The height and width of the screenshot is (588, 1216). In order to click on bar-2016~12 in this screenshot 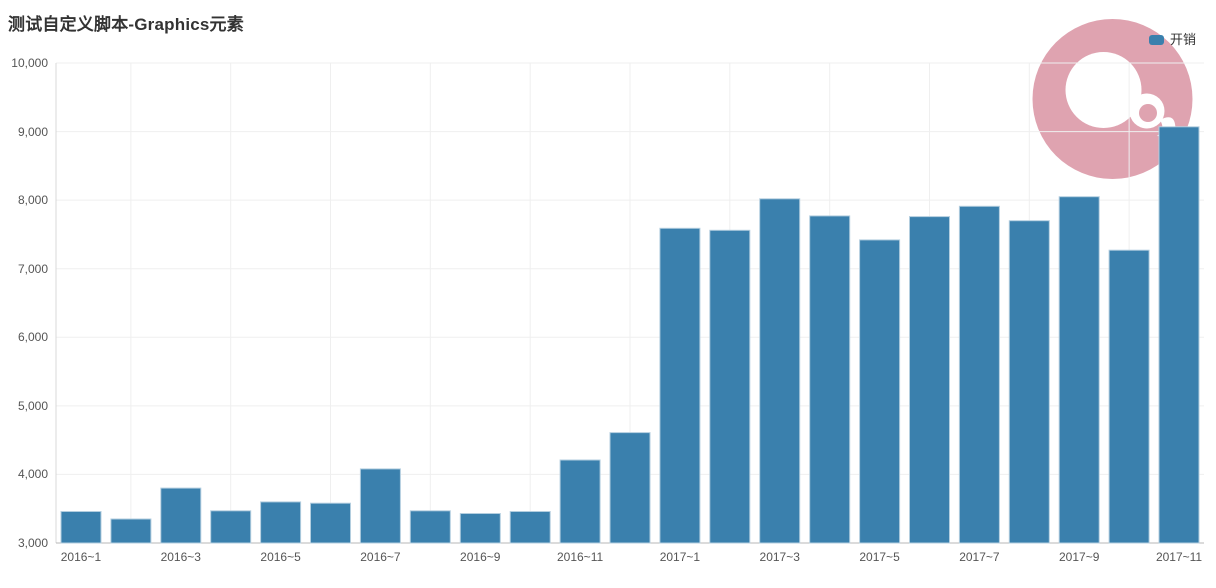, I will do `click(630, 488)`.